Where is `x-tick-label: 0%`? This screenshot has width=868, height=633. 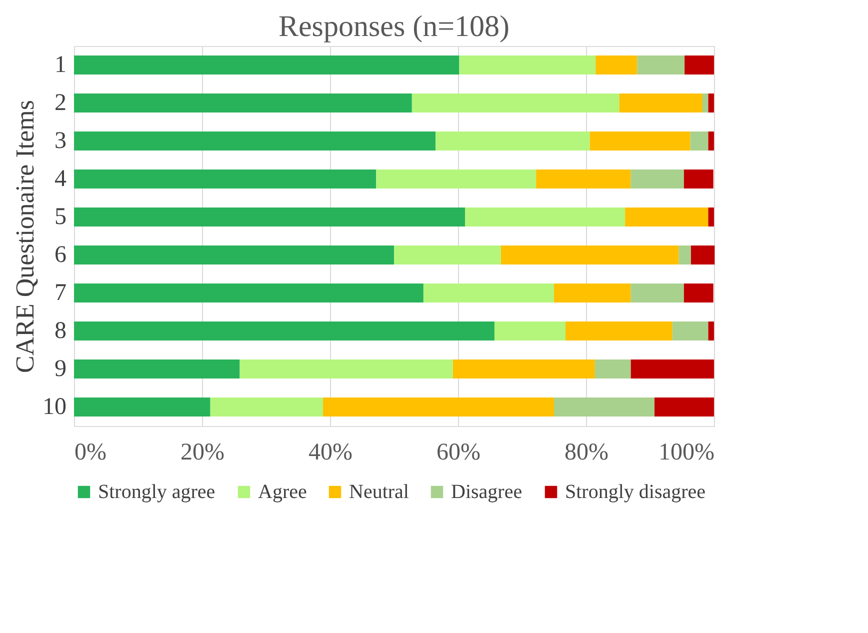 x-tick-label: 0% is located at coordinates (90, 453).